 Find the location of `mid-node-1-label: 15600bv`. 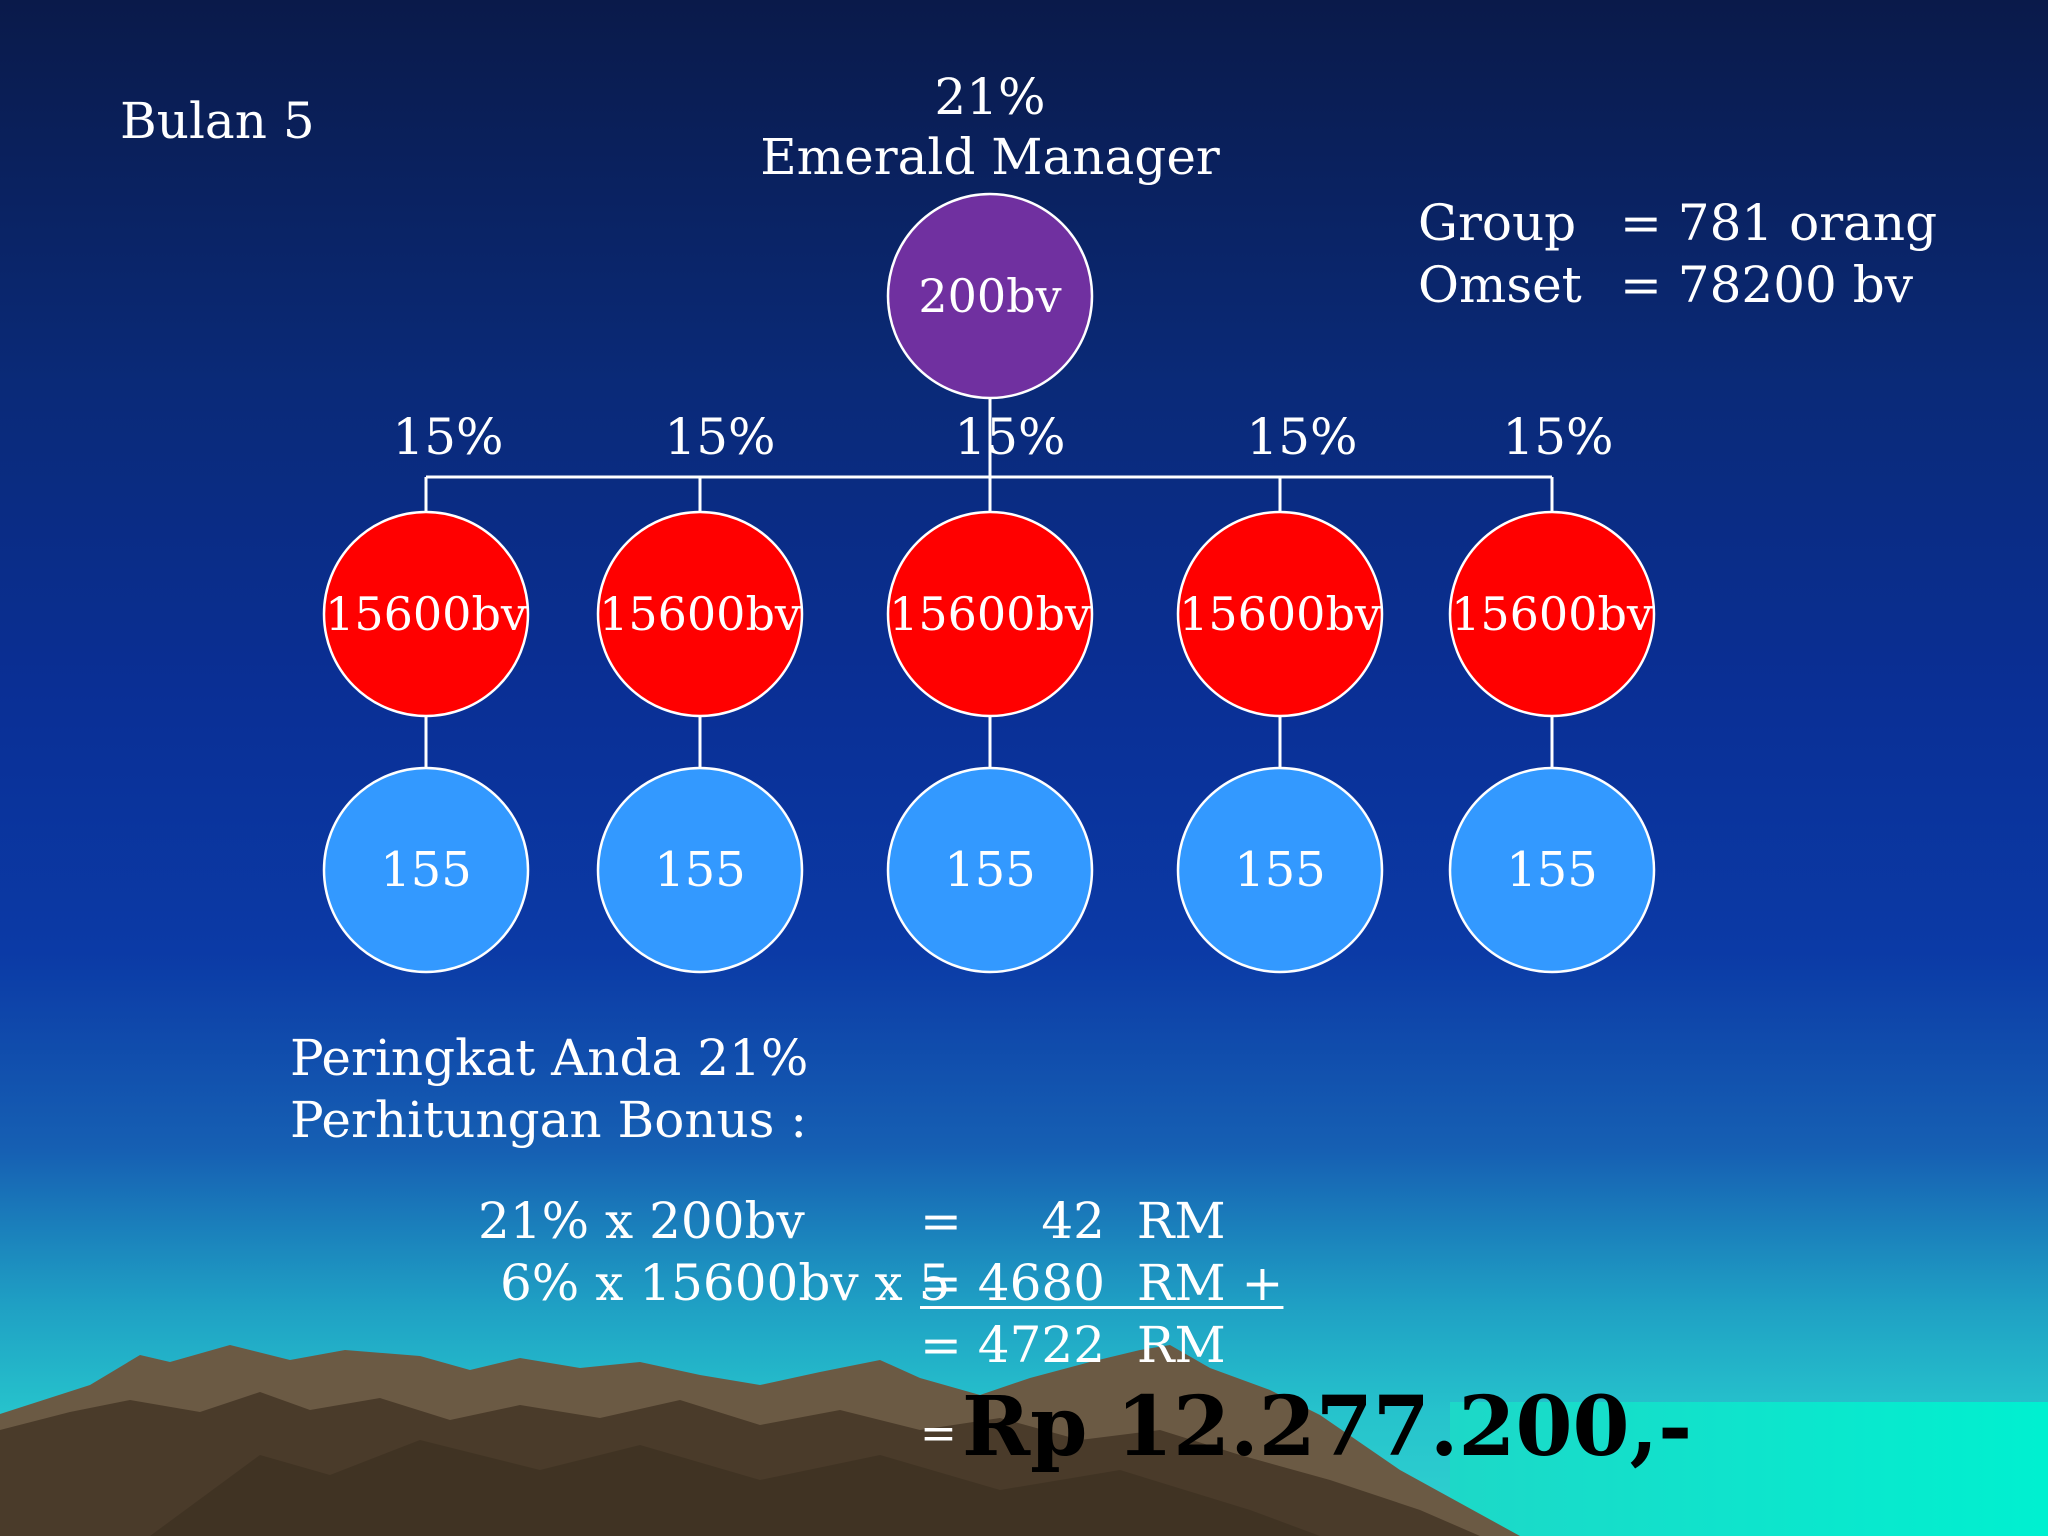

mid-node-1-label: 15600bv is located at coordinates (426, 614).